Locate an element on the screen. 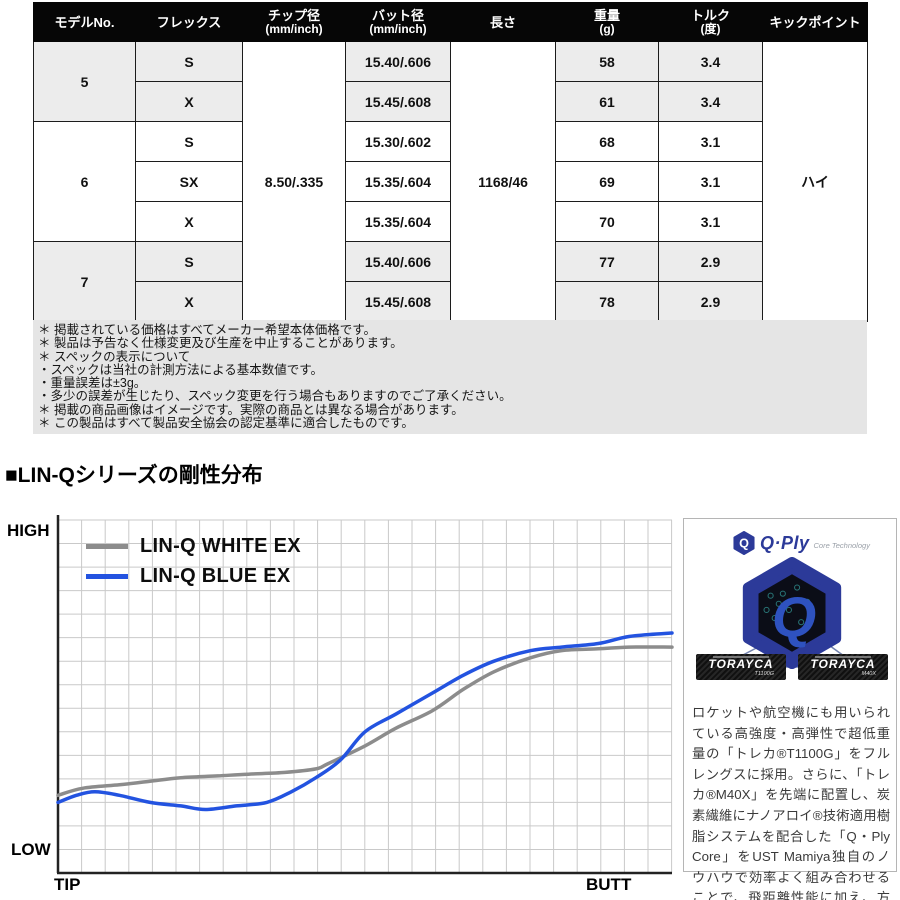 The width and height of the screenshot is (900, 900). qply-hexagon-graphic: Q is located at coordinates (792, 613).